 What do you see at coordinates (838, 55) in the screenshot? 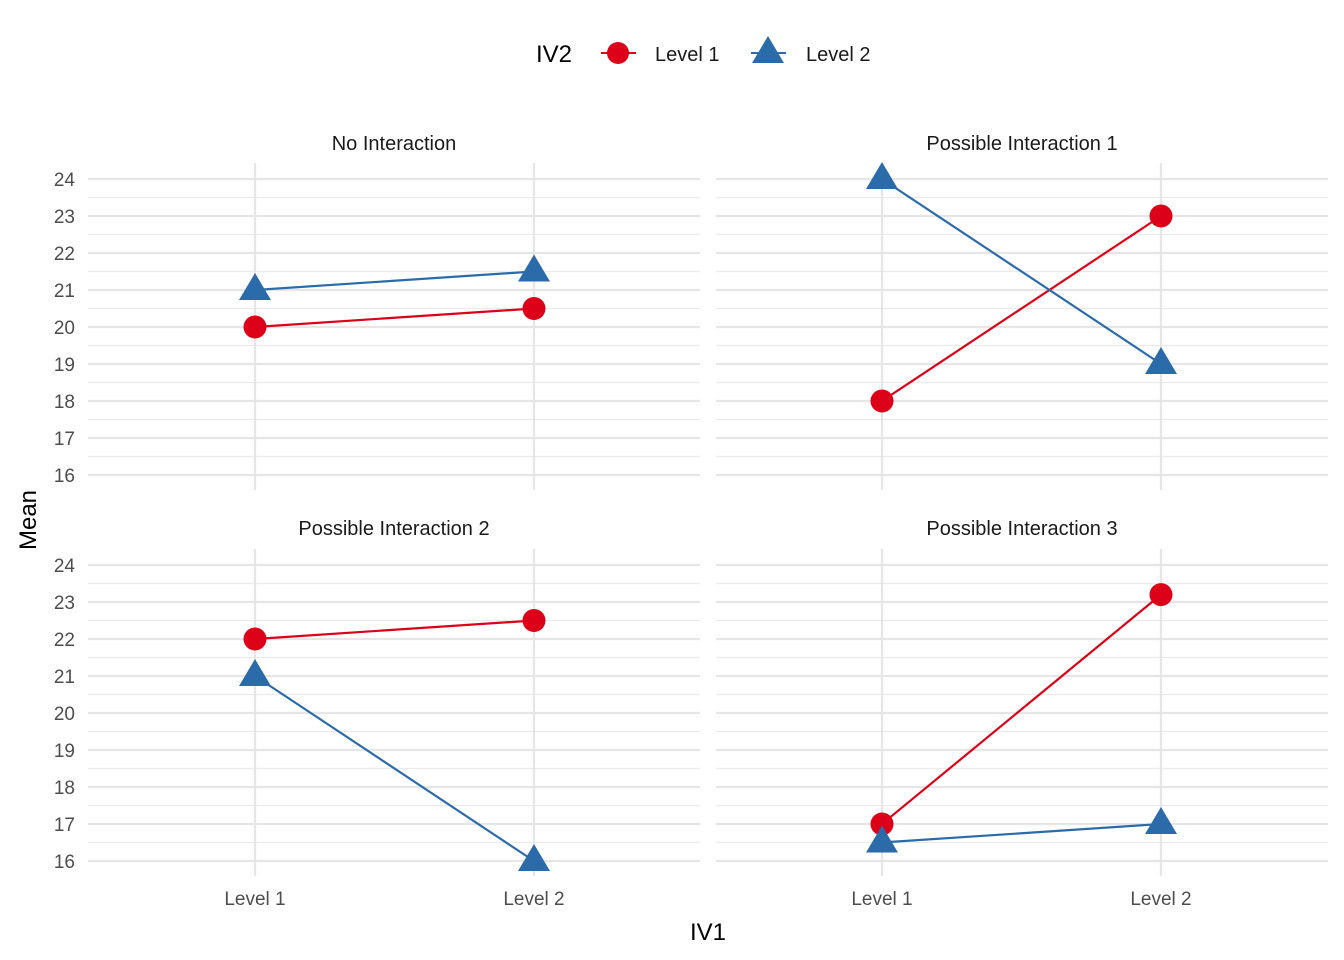
I see `legend-label-level-2: Level 2` at bounding box center [838, 55].